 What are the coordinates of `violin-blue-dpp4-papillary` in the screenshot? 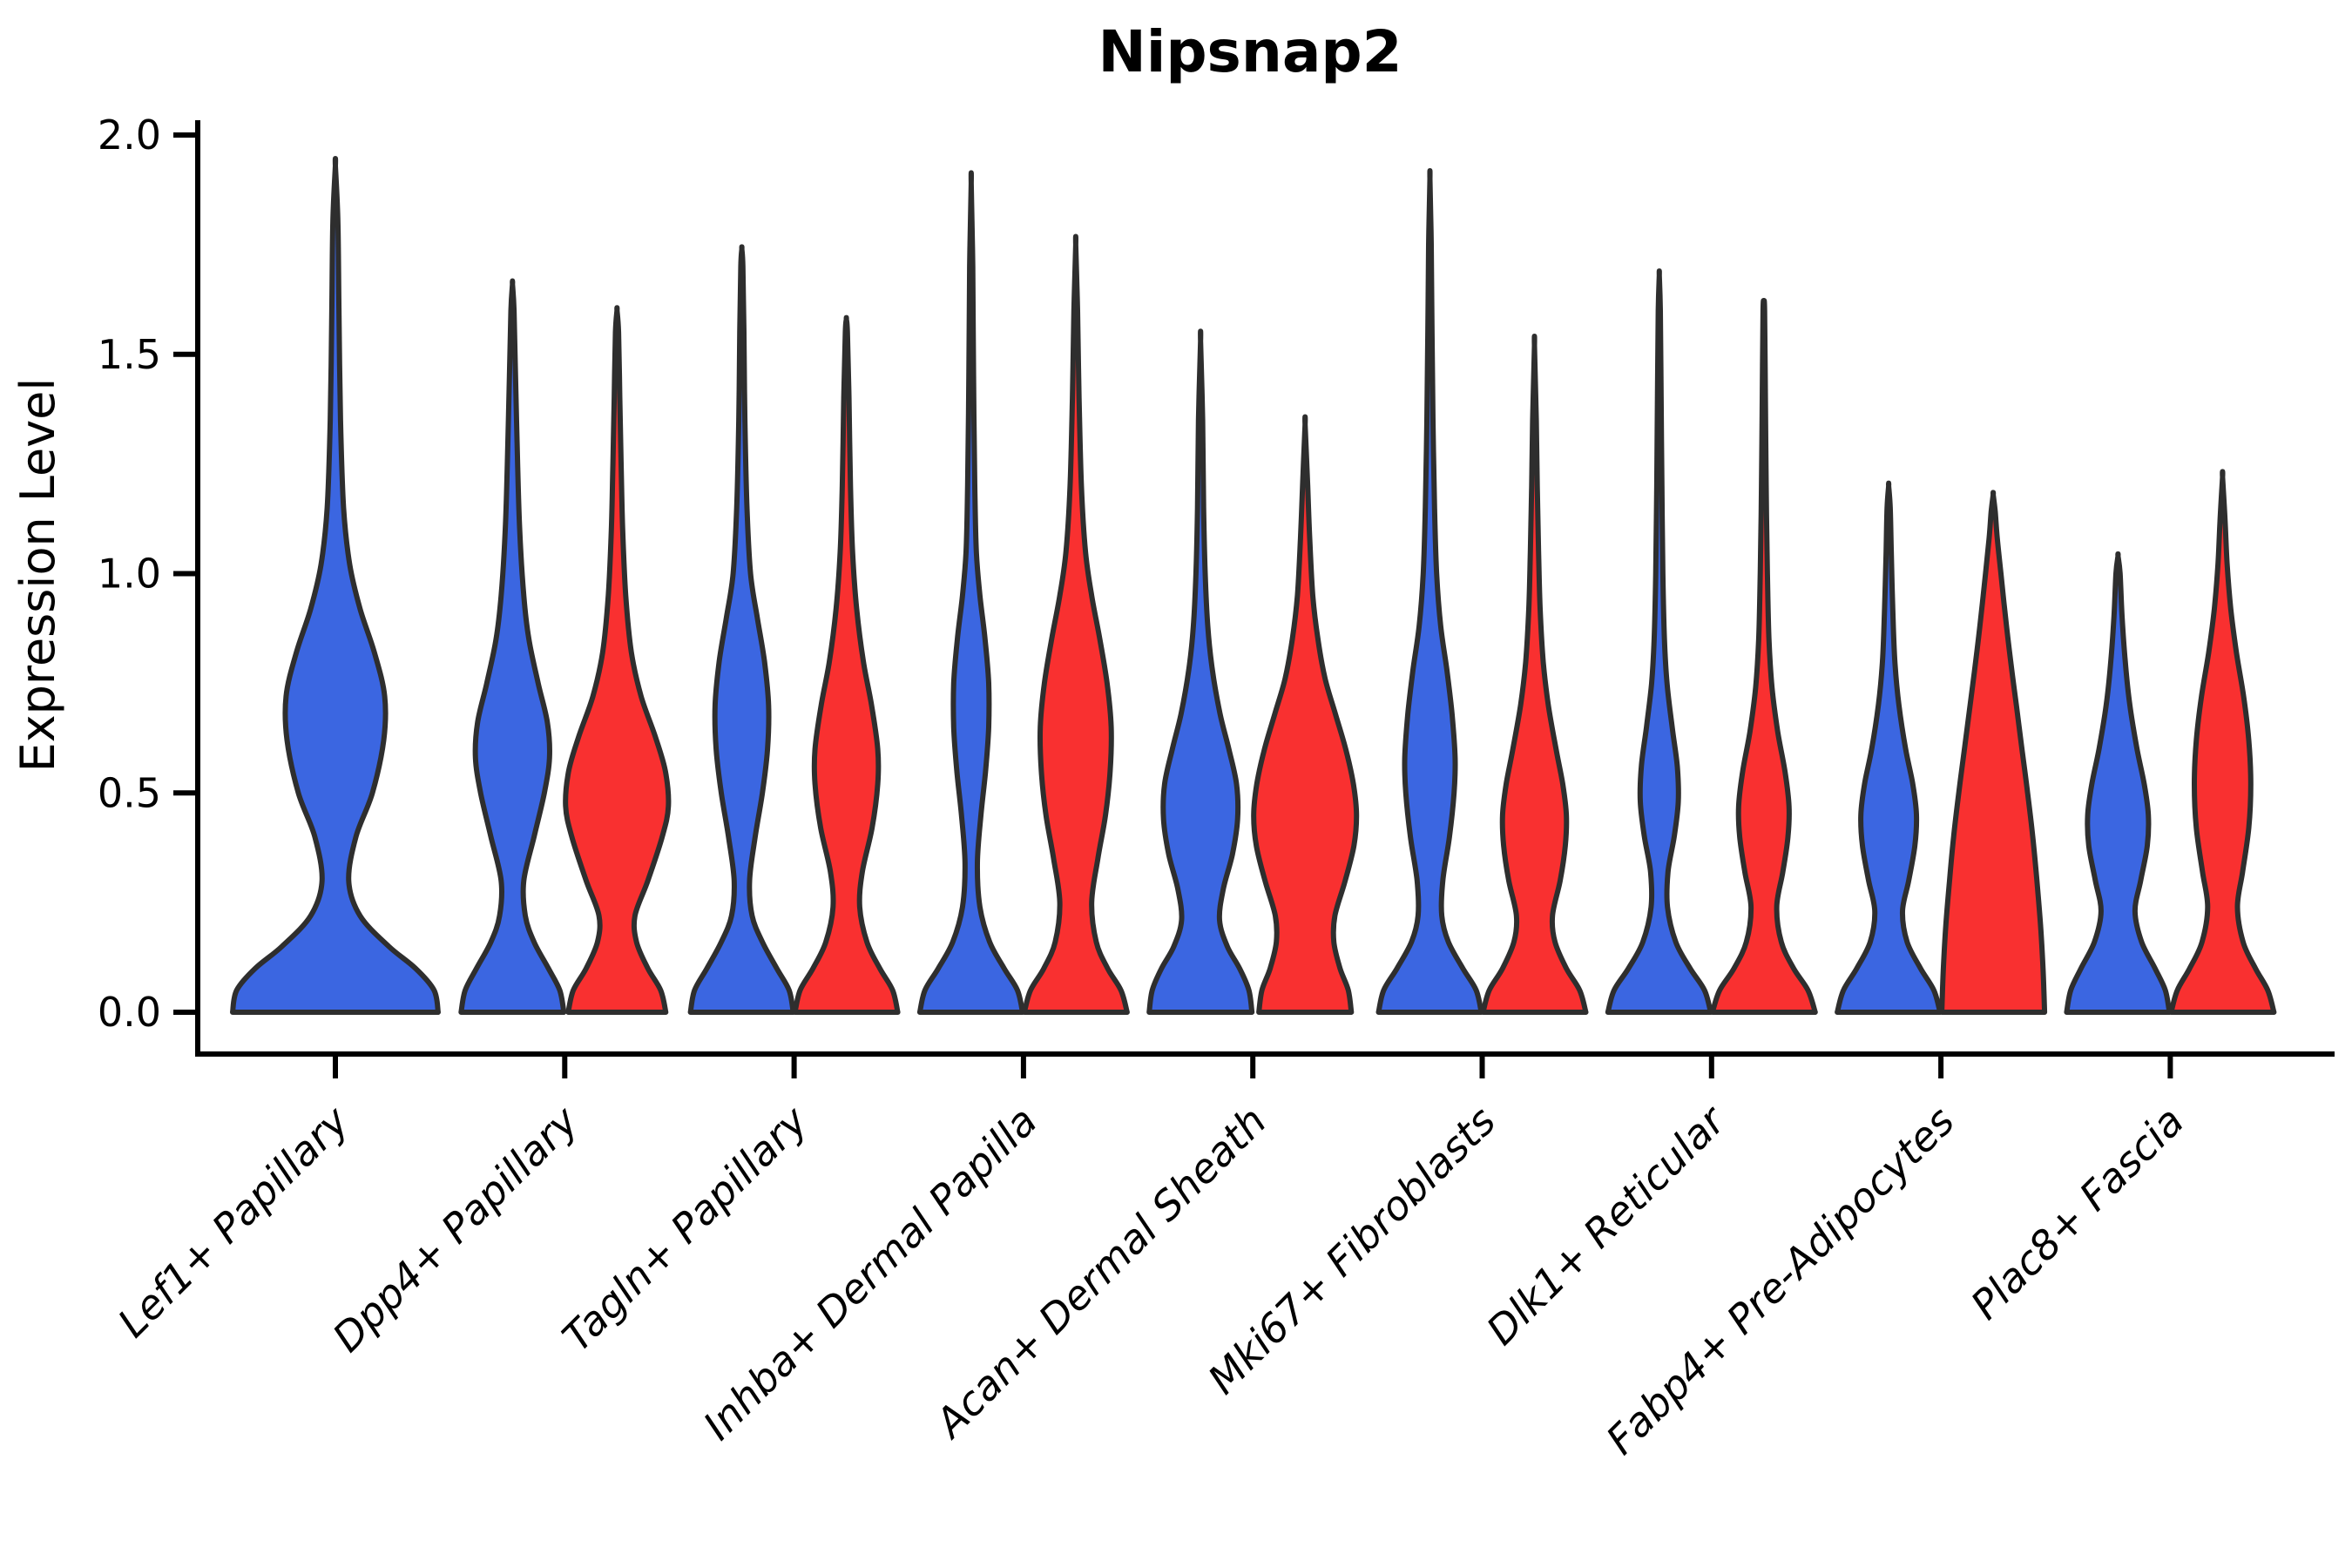 It's located at (512, 646).